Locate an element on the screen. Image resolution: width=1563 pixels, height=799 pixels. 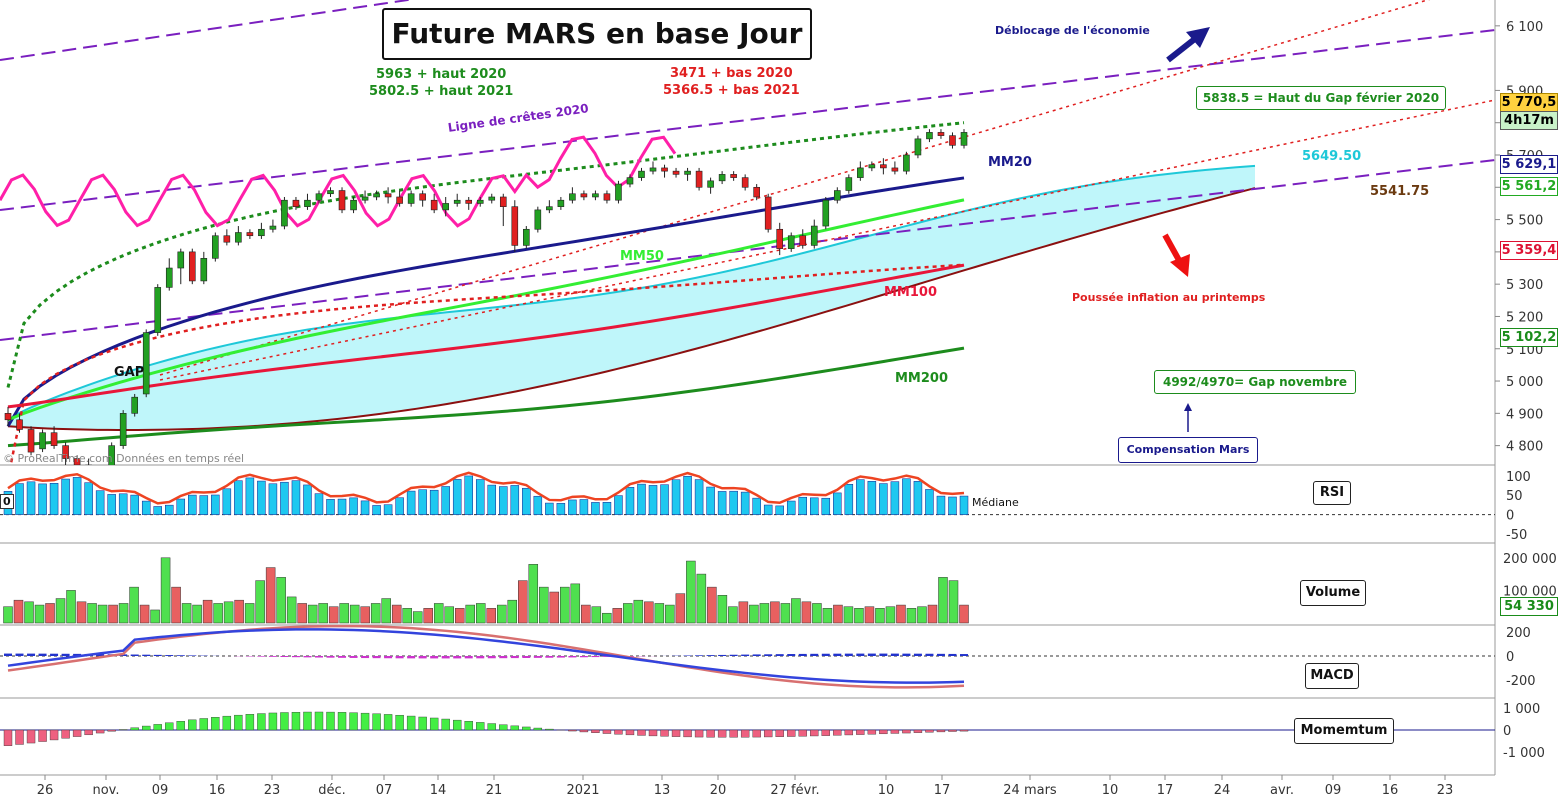
y-tick-label: 6 100 is located at coordinates (1524, 27).